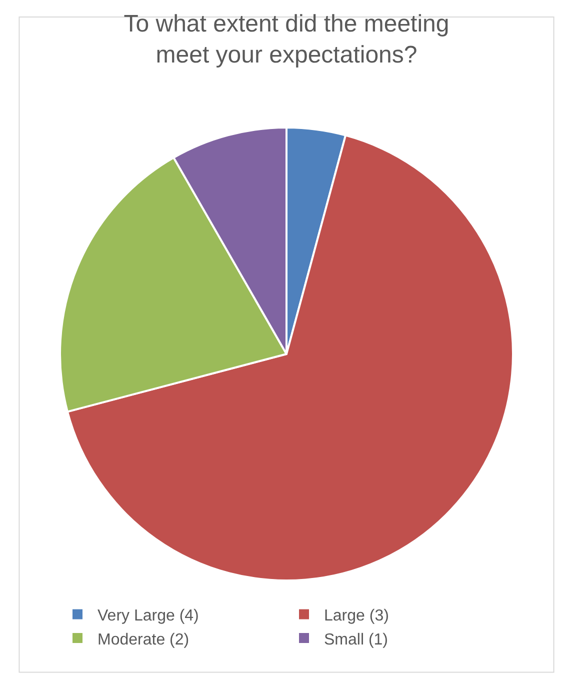 The image size is (573, 698). What do you see at coordinates (287, 39) in the screenshot?
I see `chart-title: To what extent did the meeting meet your expectations?` at bounding box center [287, 39].